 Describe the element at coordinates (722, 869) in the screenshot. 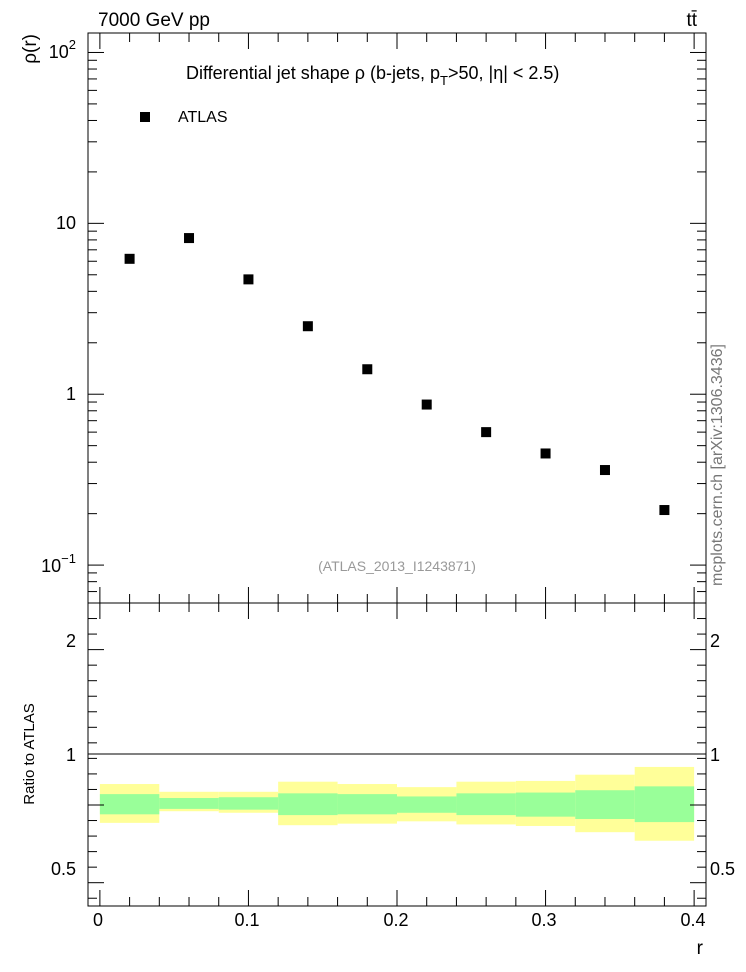

I see `ratio-y-tick-label-right-0.5: 0.5` at that location.